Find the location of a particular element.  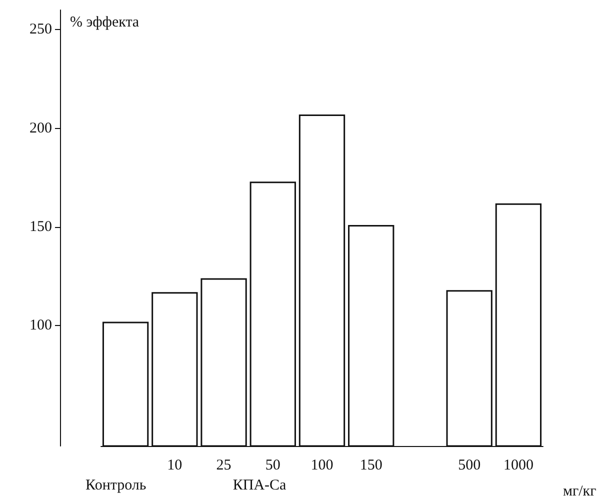

y-axis-title: % эффекта is located at coordinates (105, 22).